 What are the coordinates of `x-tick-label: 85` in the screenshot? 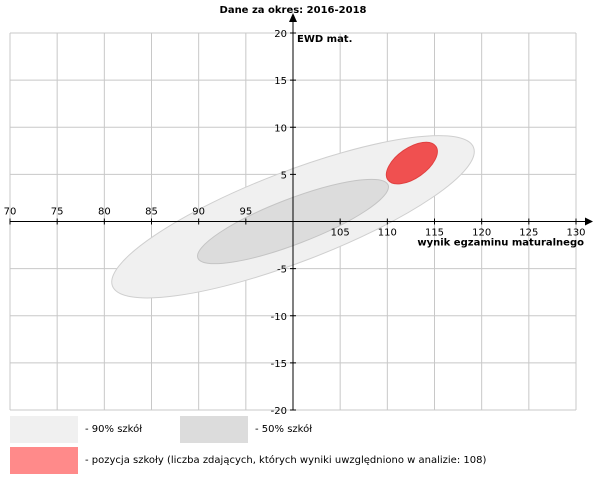 It's located at (151, 212).